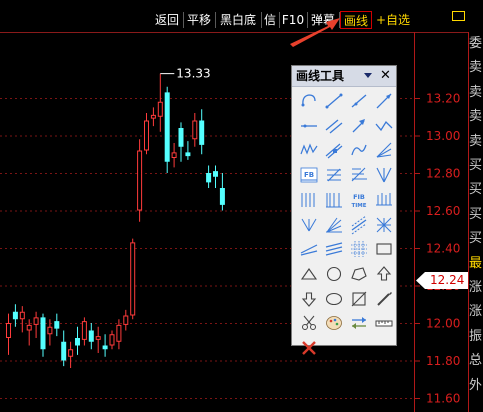  What do you see at coordinates (384, 126) in the screenshot?
I see `zigzag-tool-icon` at bounding box center [384, 126].